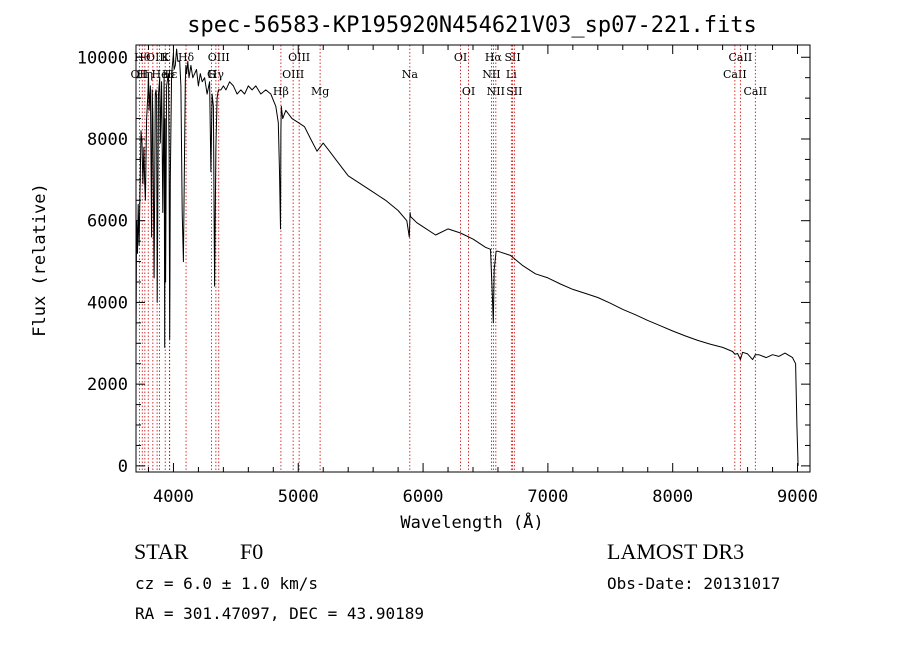 The height and width of the screenshot is (649, 900). I want to click on line-label: Hγ, so click(216, 74).